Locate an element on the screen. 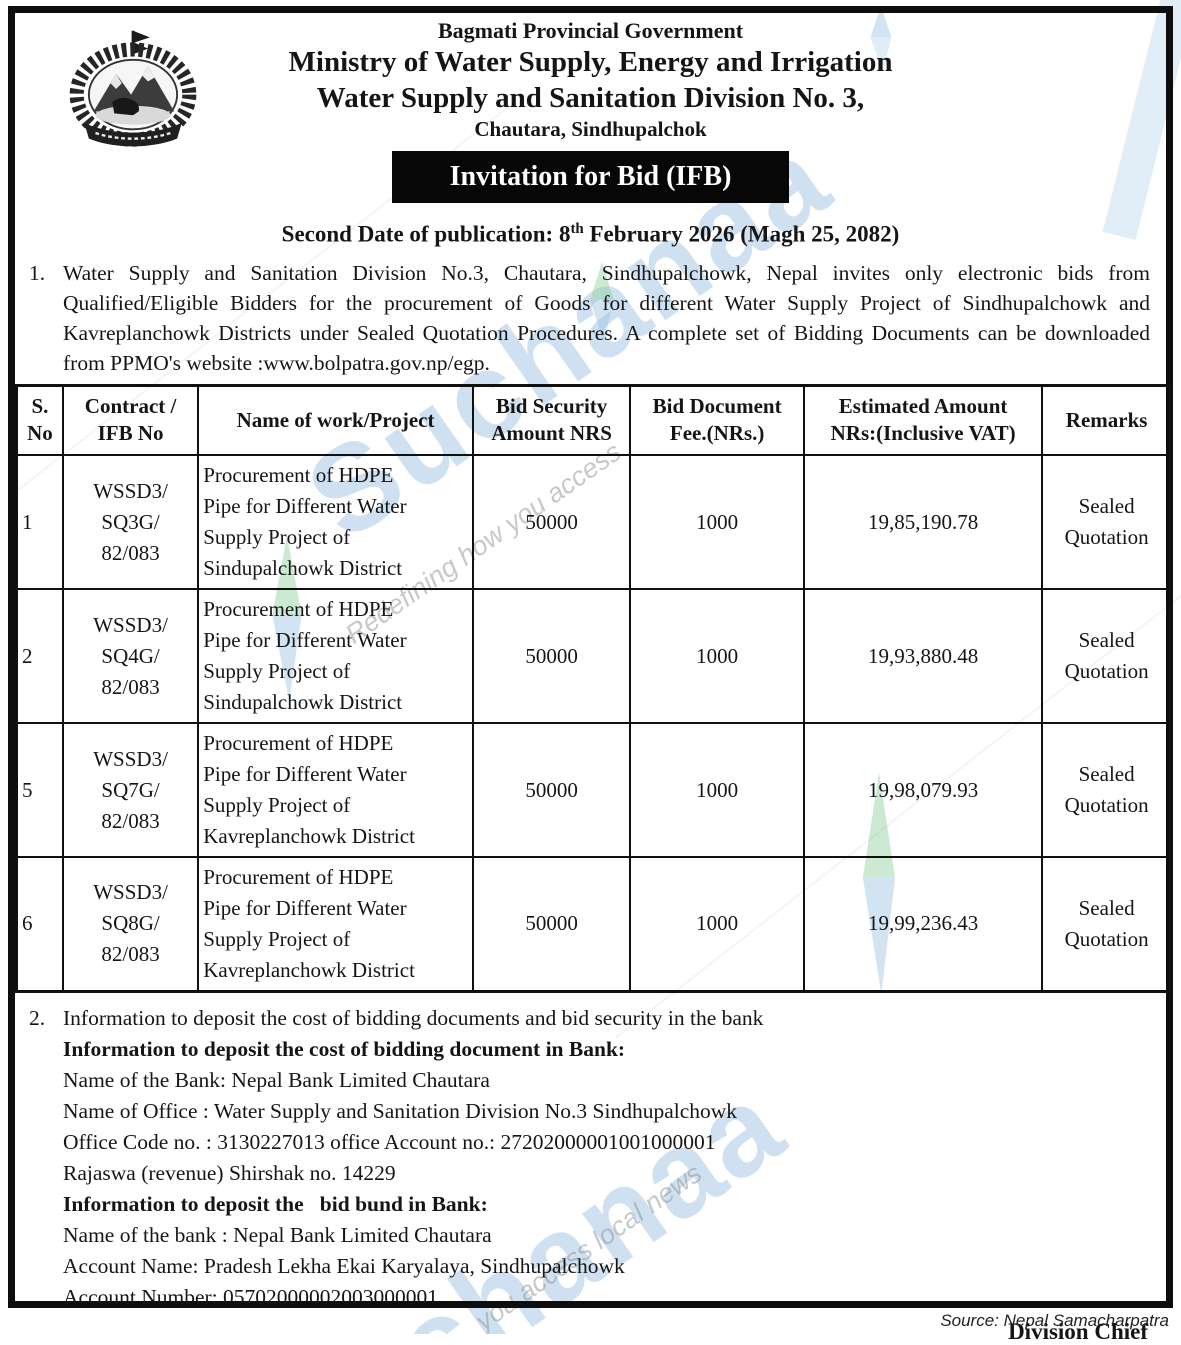 The height and width of the screenshot is (1345, 1181). col-remarks: Remarks is located at coordinates (1107, 420).